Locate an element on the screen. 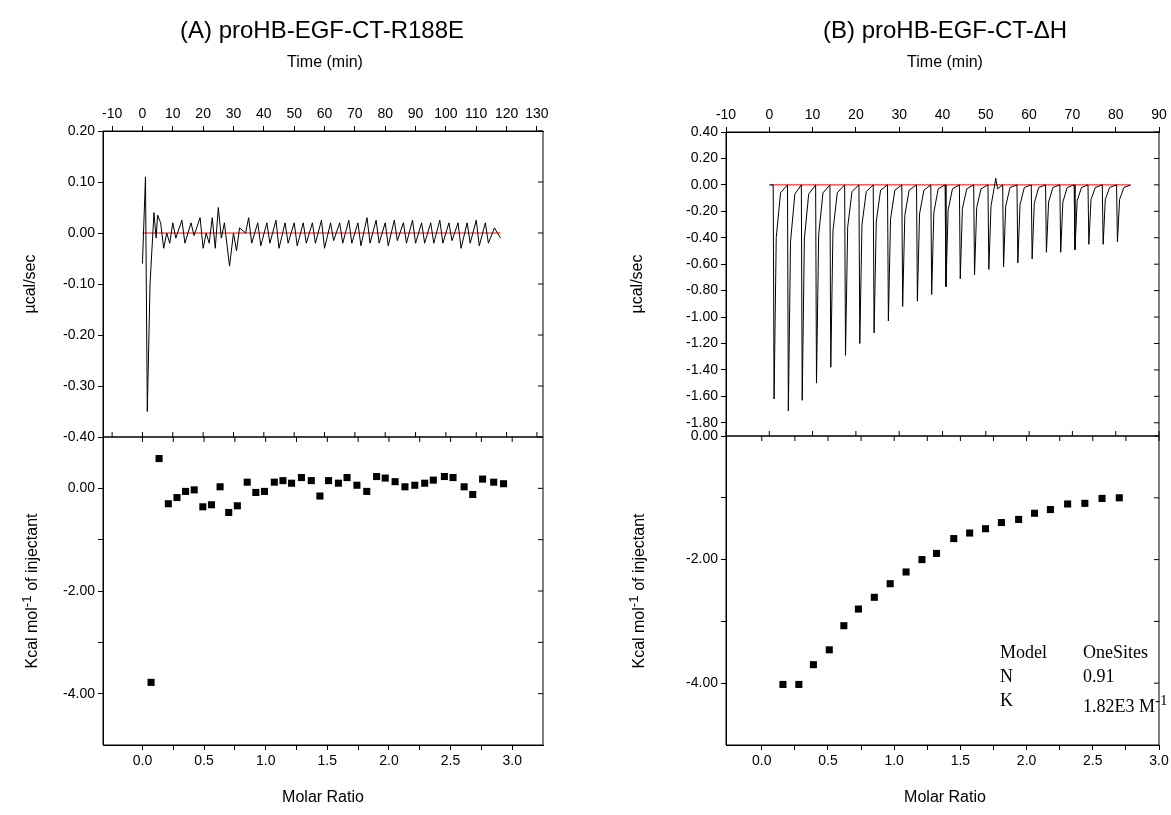  annotation: Model is located at coordinates (1023, 652).